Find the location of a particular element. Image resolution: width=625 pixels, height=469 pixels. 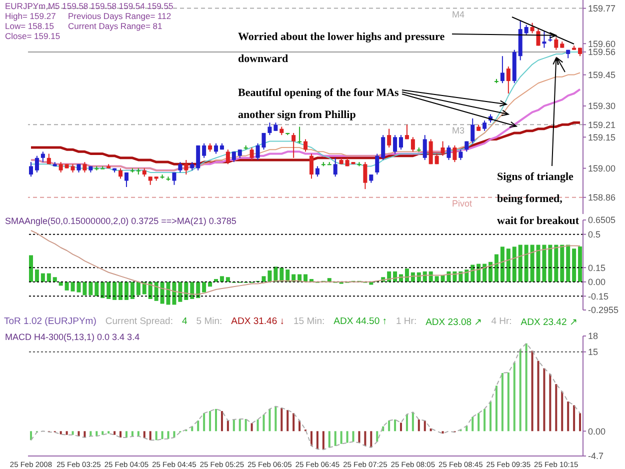

y-tick-label: -0.15 is located at coordinates (598, 296).